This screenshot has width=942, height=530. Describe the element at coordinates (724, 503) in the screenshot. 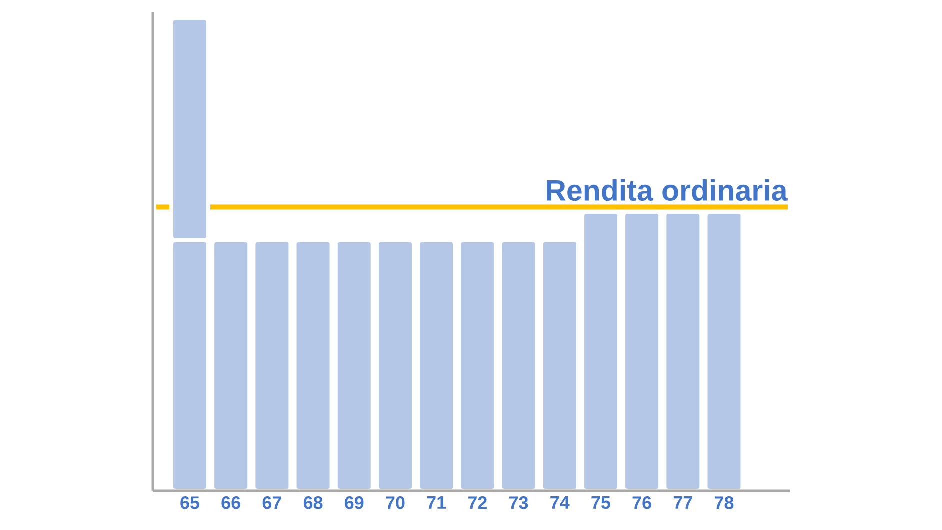

I see `x-tick-label: 78` at that location.